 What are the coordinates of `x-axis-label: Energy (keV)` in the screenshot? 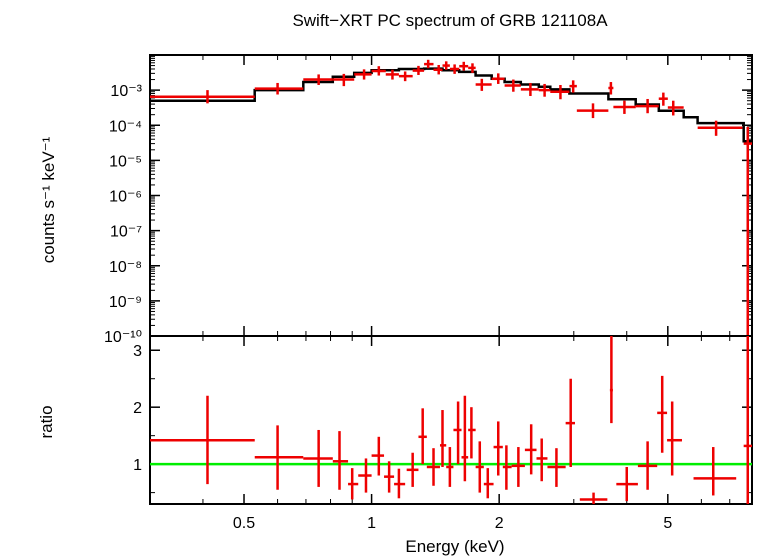 It's located at (454, 546).